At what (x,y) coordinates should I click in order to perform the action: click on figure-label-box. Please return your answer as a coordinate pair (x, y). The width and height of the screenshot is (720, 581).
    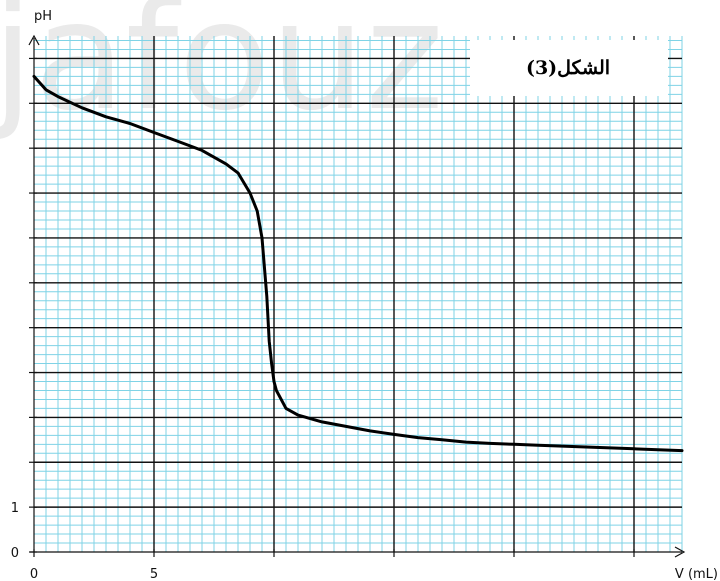
    Looking at the image, I should click on (569, 68).